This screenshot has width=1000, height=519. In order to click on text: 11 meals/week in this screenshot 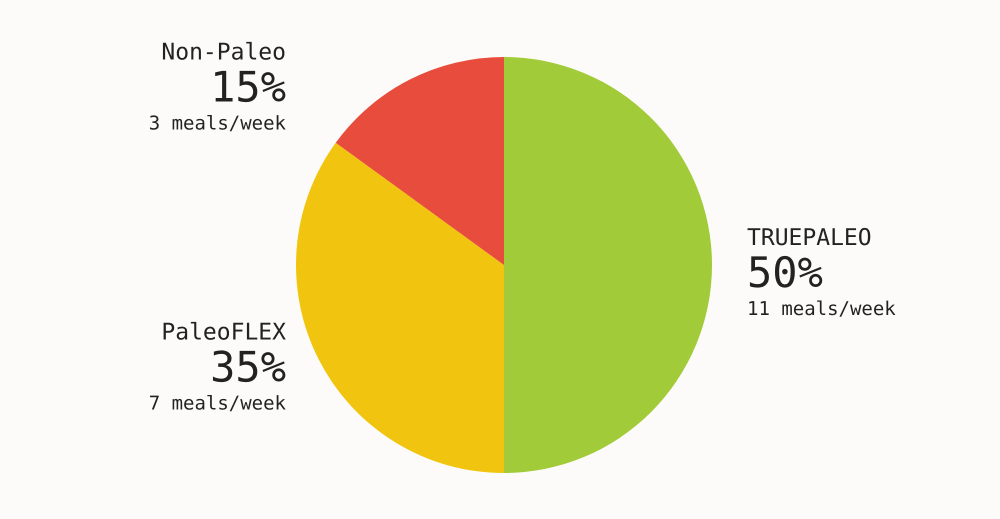, I will do `click(821, 309)`.